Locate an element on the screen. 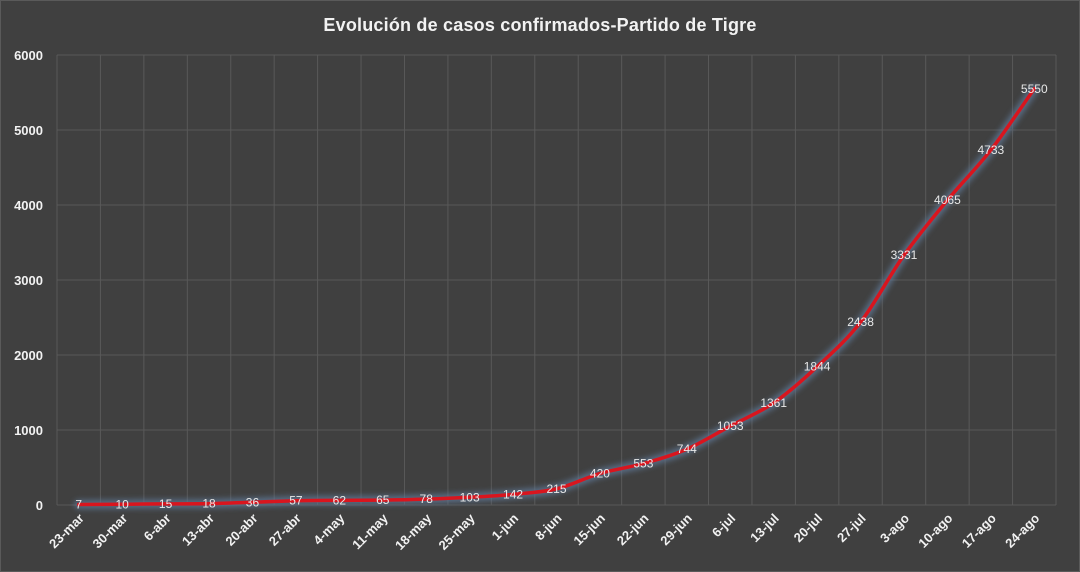  data-label: 1053 is located at coordinates (730, 426).